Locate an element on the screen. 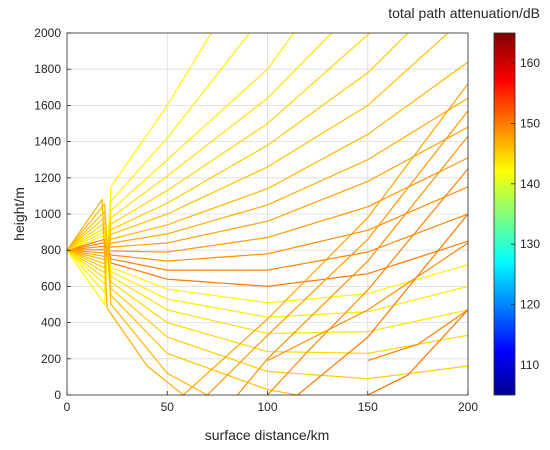  x-tick-label: 150 is located at coordinates (368, 407).